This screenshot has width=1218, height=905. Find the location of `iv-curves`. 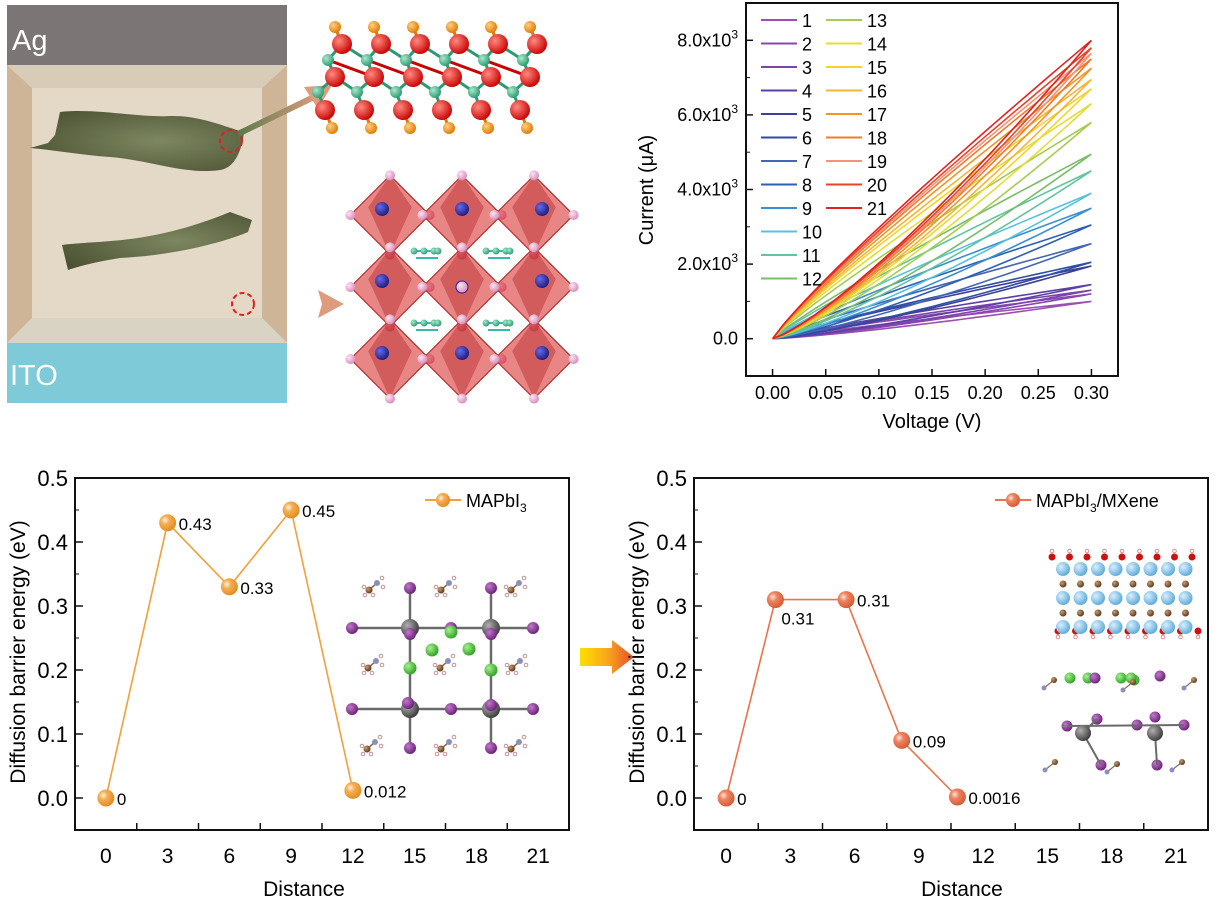

iv-curves is located at coordinates (932, 189).